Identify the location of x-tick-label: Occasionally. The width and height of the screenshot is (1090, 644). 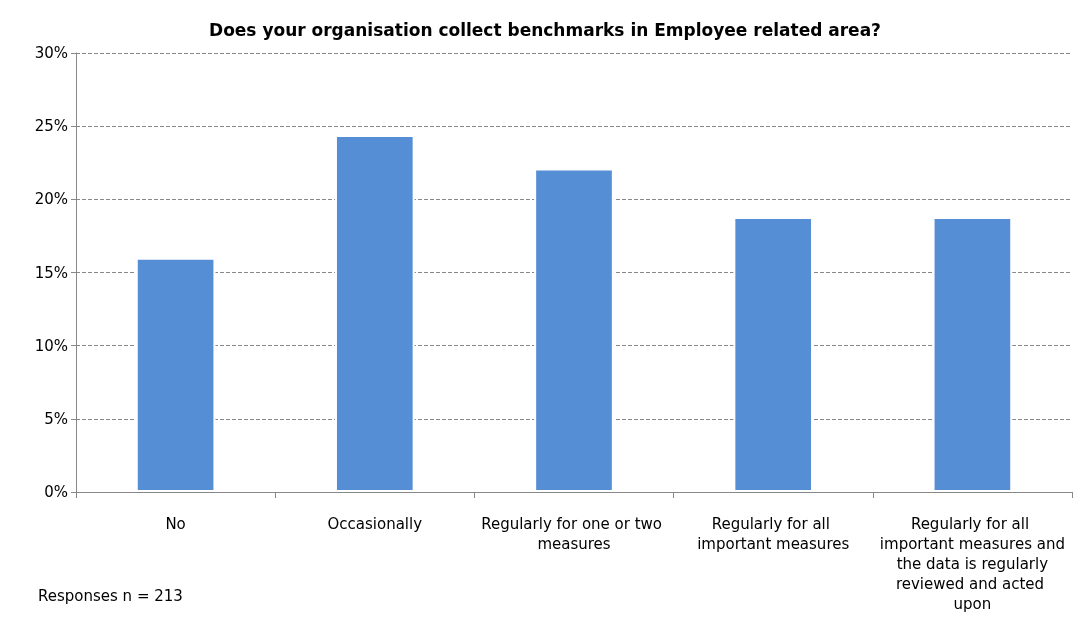
(375, 524).